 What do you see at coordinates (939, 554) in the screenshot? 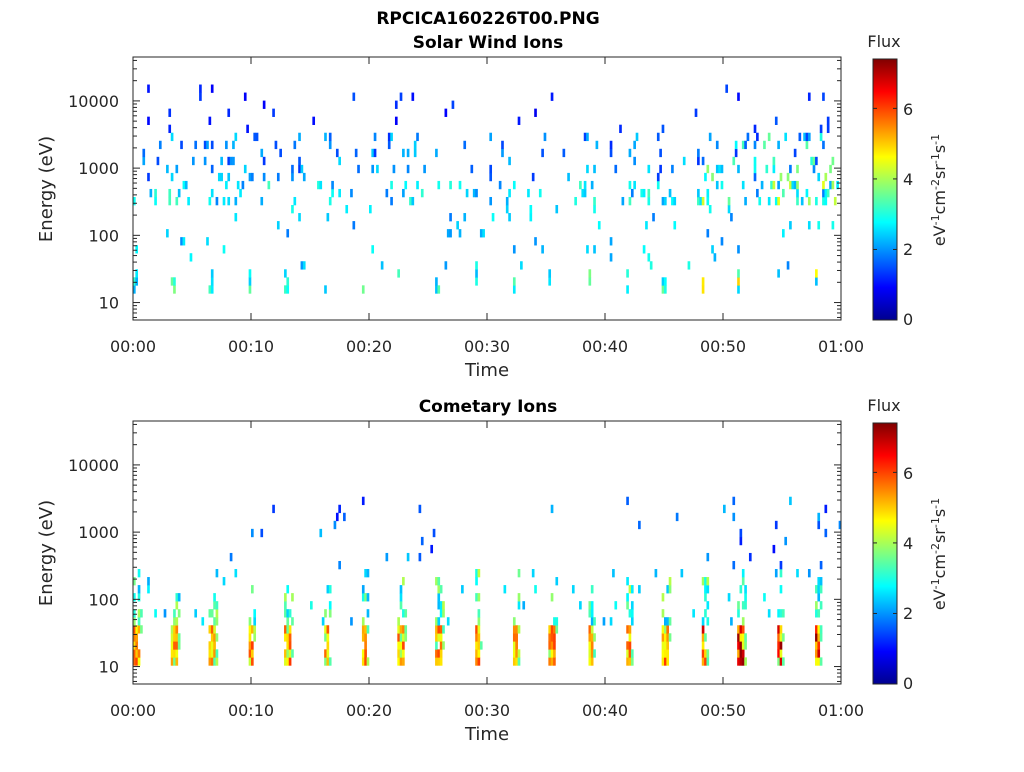
I see `colorbar-unit-label: eV-1cm-2sr-1s-1` at bounding box center [939, 554].